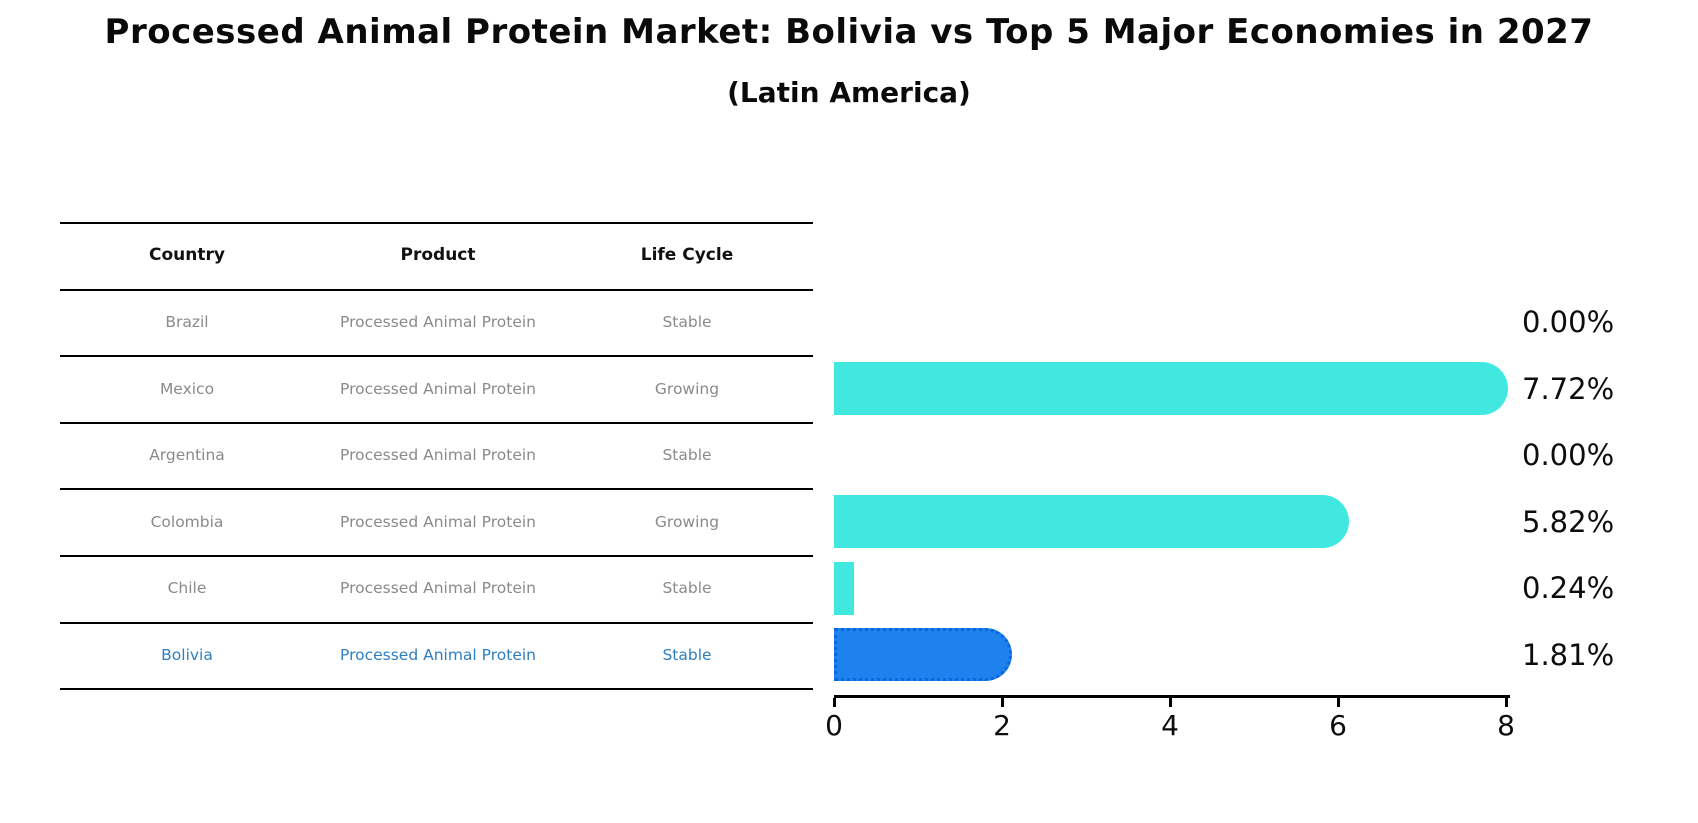 This screenshot has height=823, width=1698. Describe the element at coordinates (187, 388) in the screenshot. I see `table-cell-country: Mexico` at that location.